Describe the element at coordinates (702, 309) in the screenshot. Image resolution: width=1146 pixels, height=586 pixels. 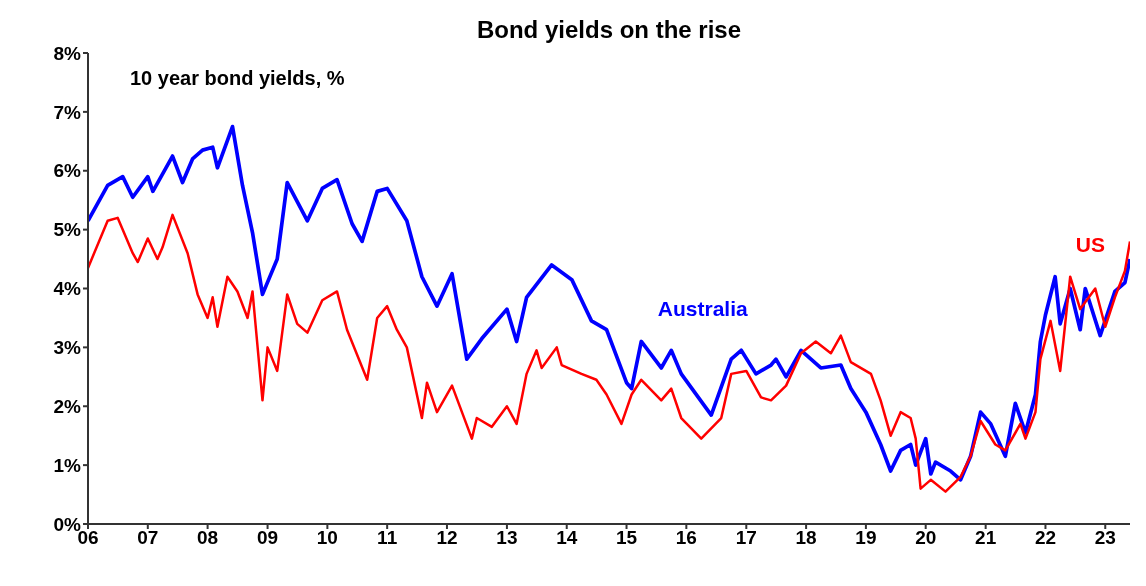
I see `series-label: Australia` at that location.